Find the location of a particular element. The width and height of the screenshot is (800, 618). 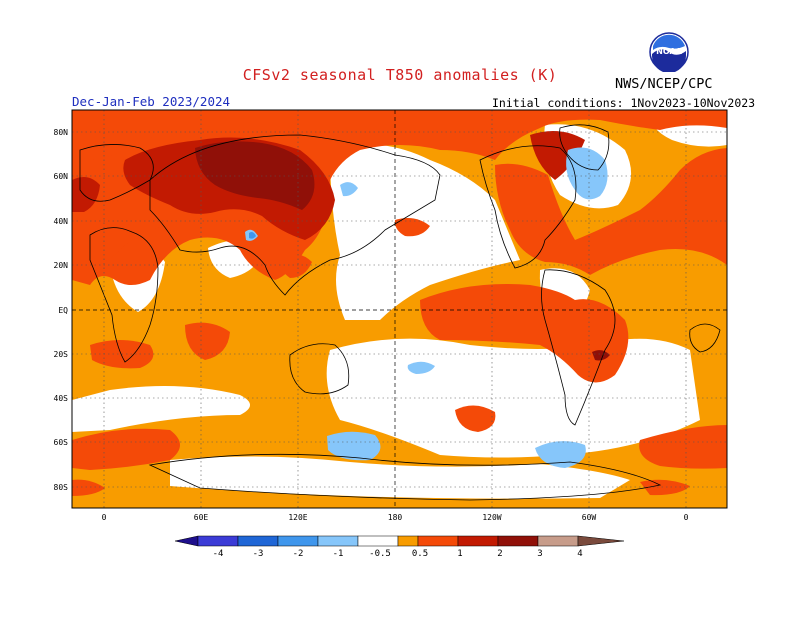

colorbar-label: 0.5 is located at coordinates (420, 554).